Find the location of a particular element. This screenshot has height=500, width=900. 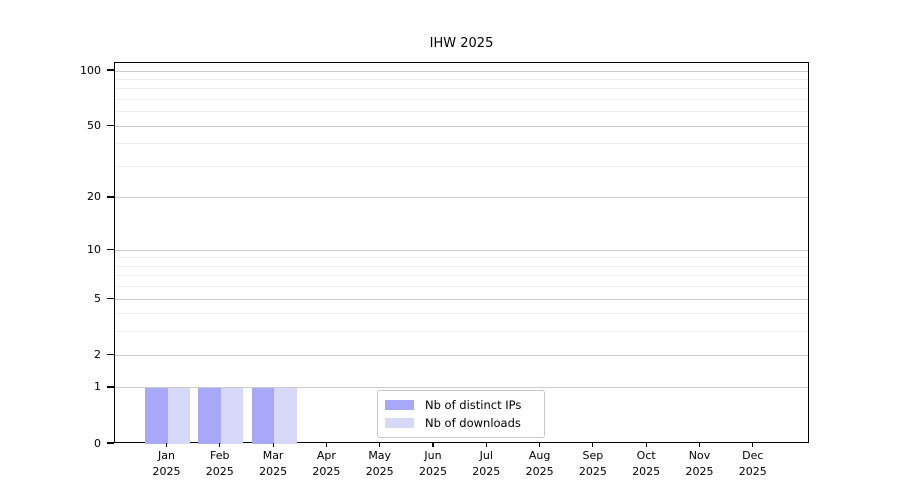

y-tick-label-2: 2 is located at coordinates (97, 354).